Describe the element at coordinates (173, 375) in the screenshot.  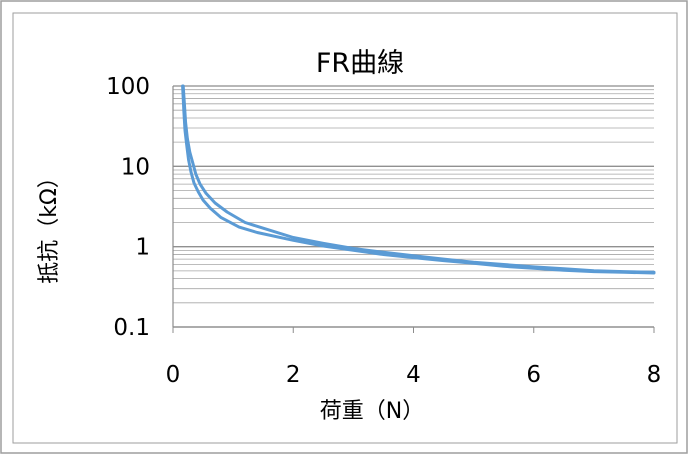
I see `x-tick-label: 0` at that location.